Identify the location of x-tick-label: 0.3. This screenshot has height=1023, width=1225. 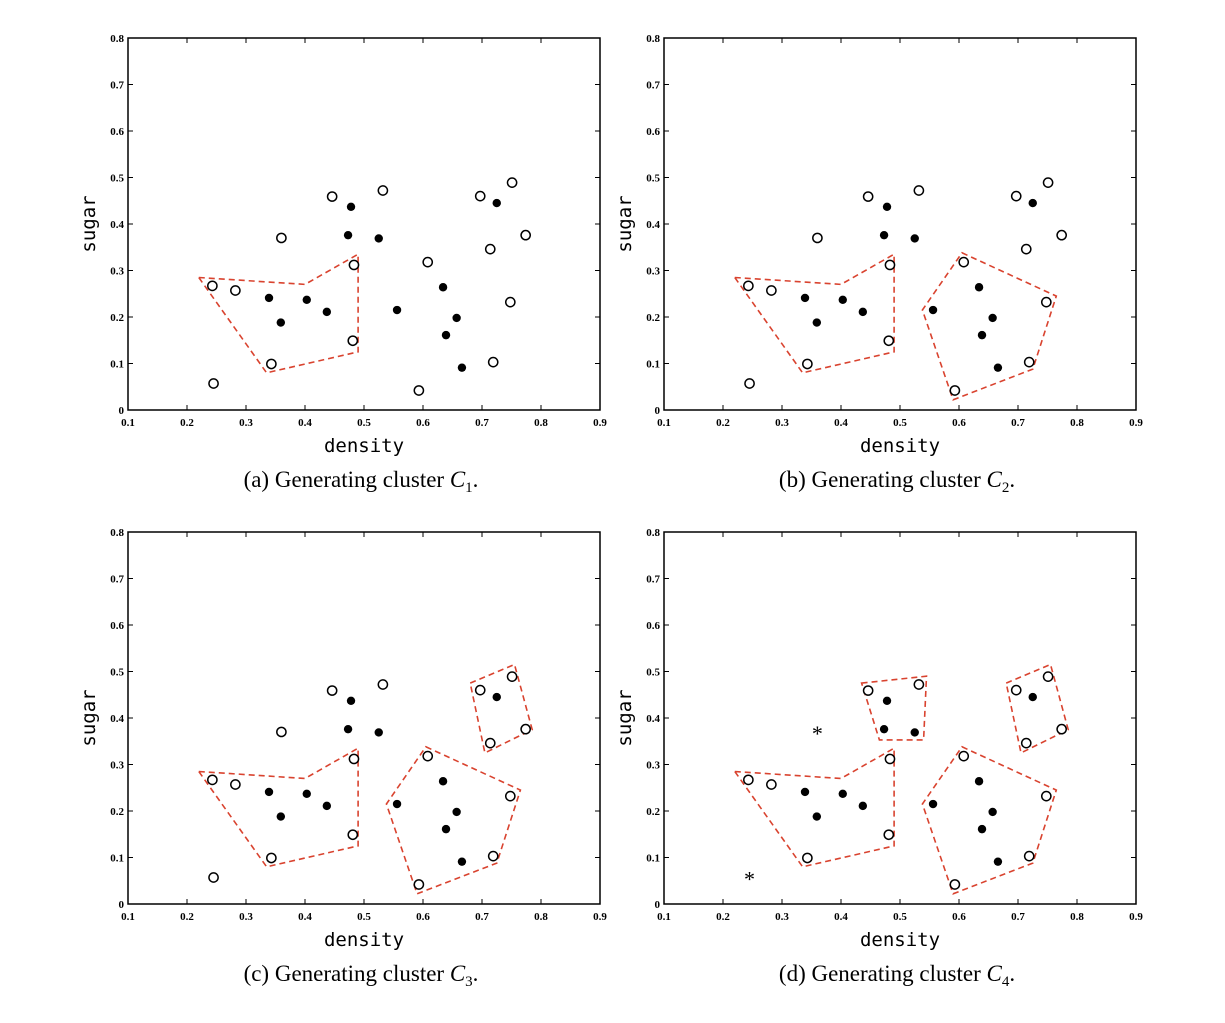
(782, 917).